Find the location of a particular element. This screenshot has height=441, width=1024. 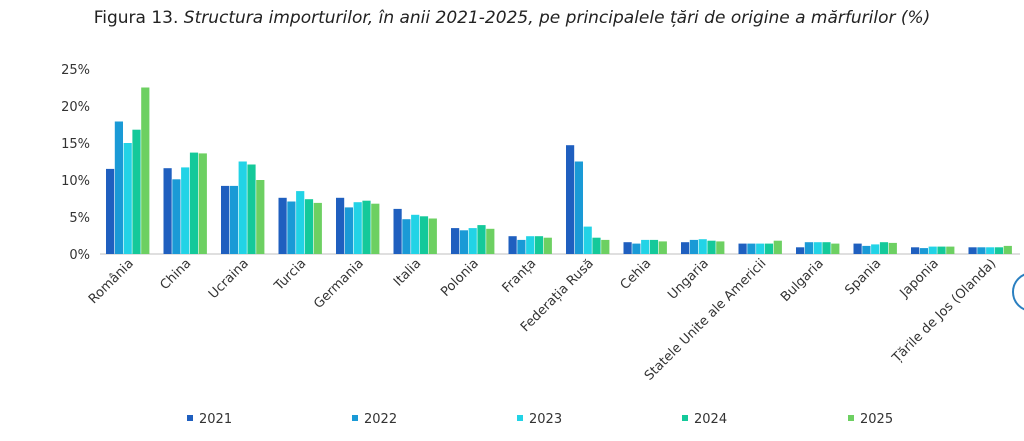

x-category-label: Ucraina is located at coordinates (229, 279).